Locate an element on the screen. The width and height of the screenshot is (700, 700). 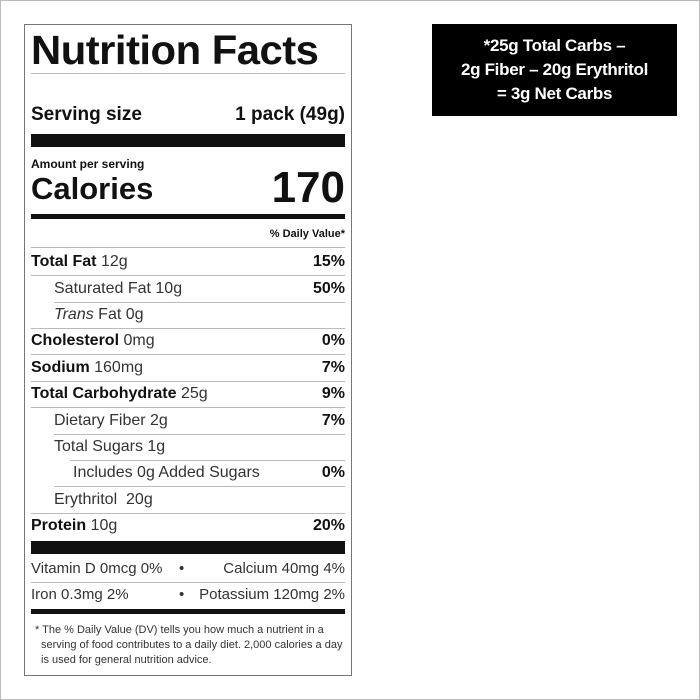
nutrient-dv: 20% is located at coordinates (328, 525).